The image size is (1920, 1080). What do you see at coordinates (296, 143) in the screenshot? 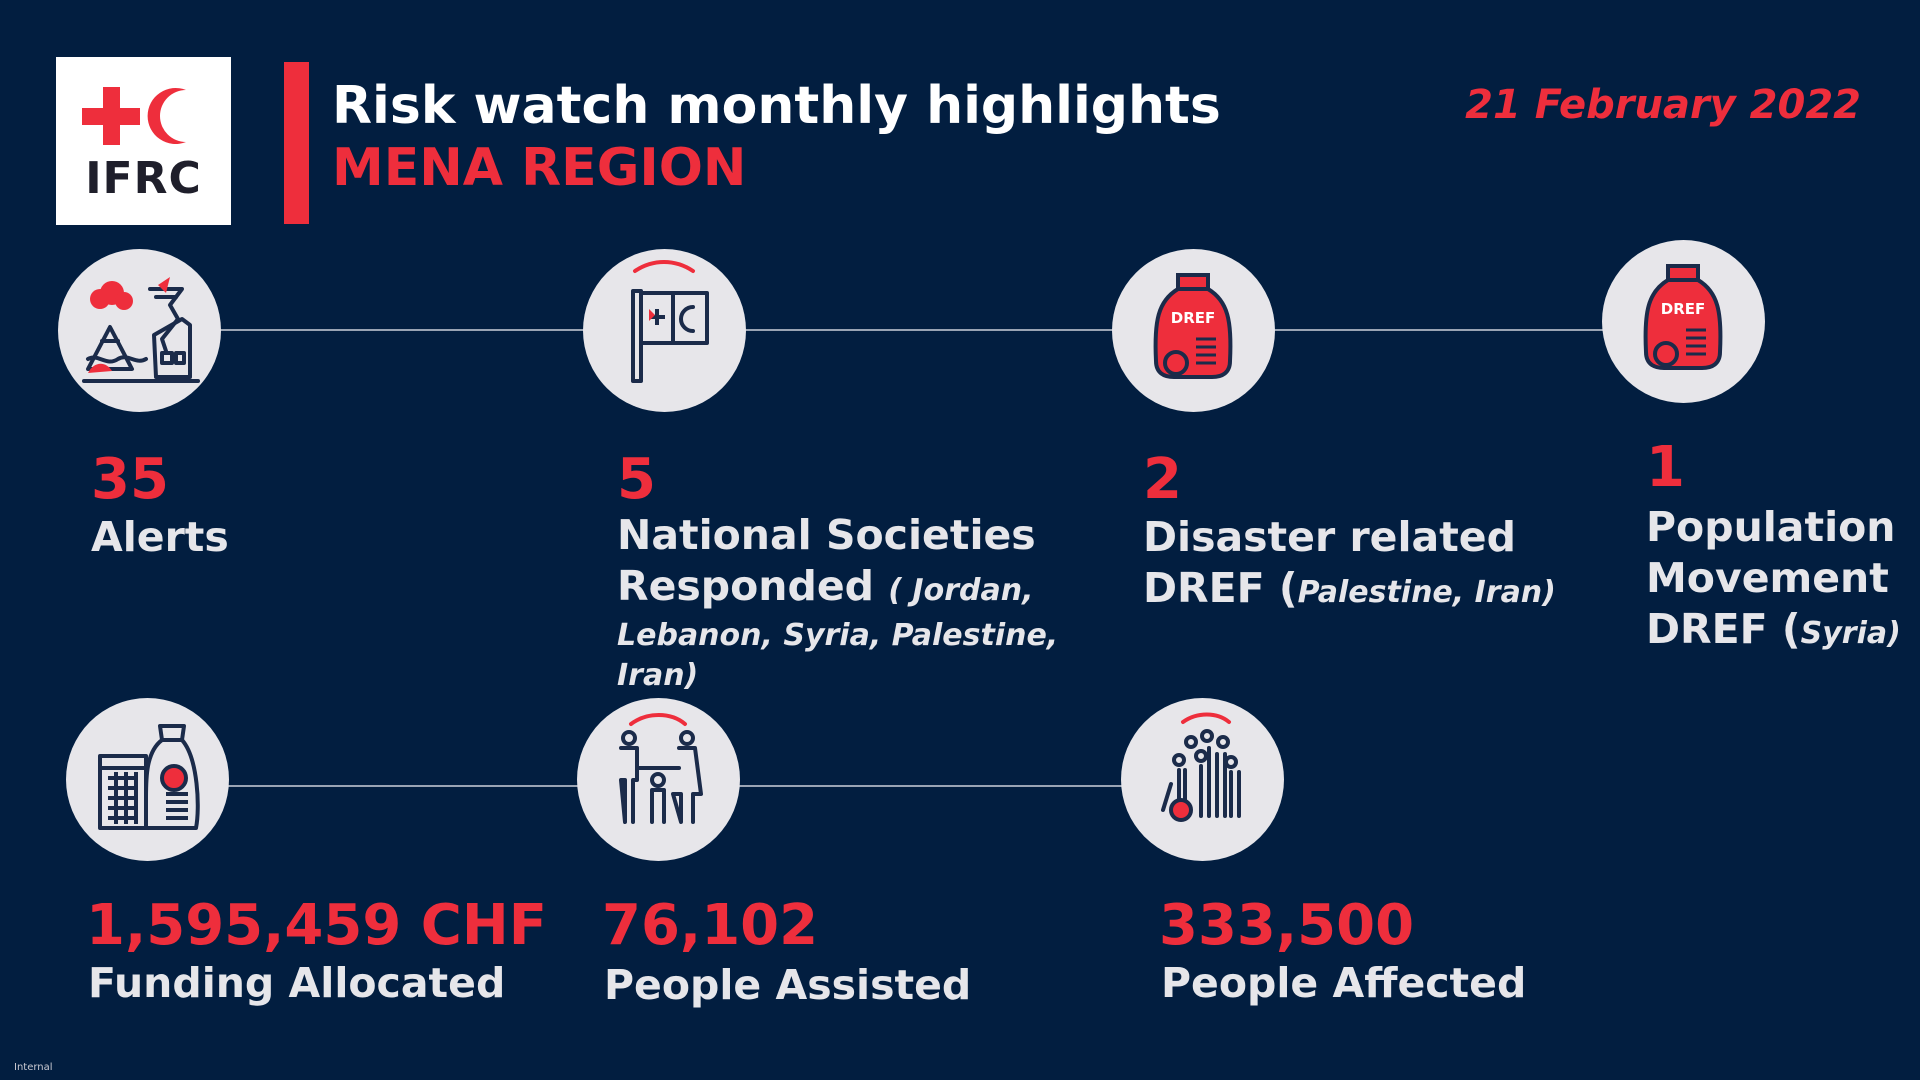
I see `title-accent-bar` at bounding box center [296, 143].